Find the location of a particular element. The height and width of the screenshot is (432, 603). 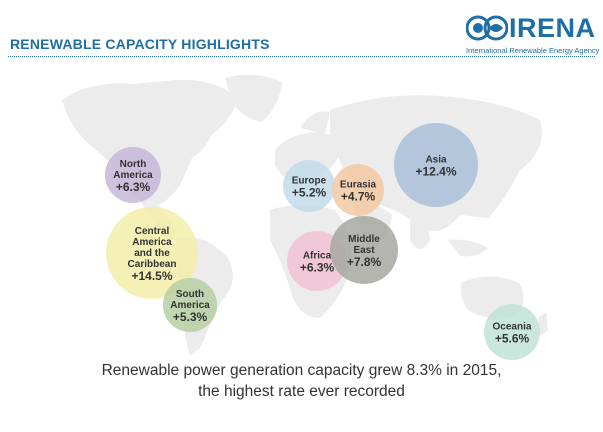

region-bubble-oceania: Oceania+5.6% is located at coordinates (512, 332).